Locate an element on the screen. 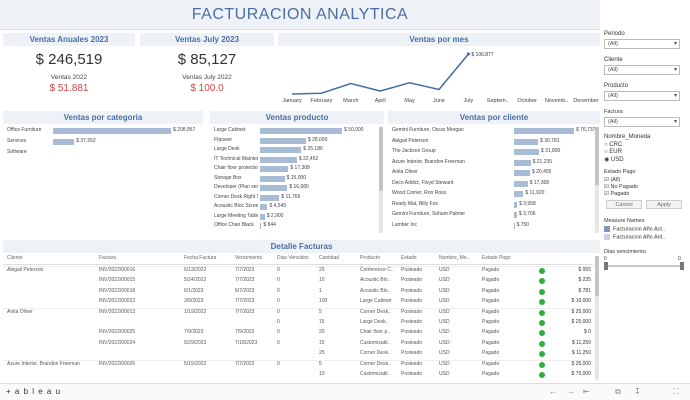 This screenshot has width=690, height=400. moneda-radio-usd: ◉ USD is located at coordinates (646, 159).